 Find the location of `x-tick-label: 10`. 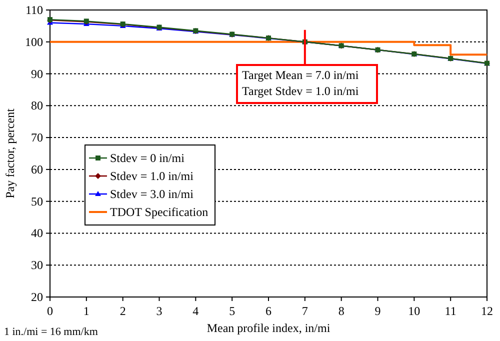

x-tick-label: 10 is located at coordinates (414, 311).